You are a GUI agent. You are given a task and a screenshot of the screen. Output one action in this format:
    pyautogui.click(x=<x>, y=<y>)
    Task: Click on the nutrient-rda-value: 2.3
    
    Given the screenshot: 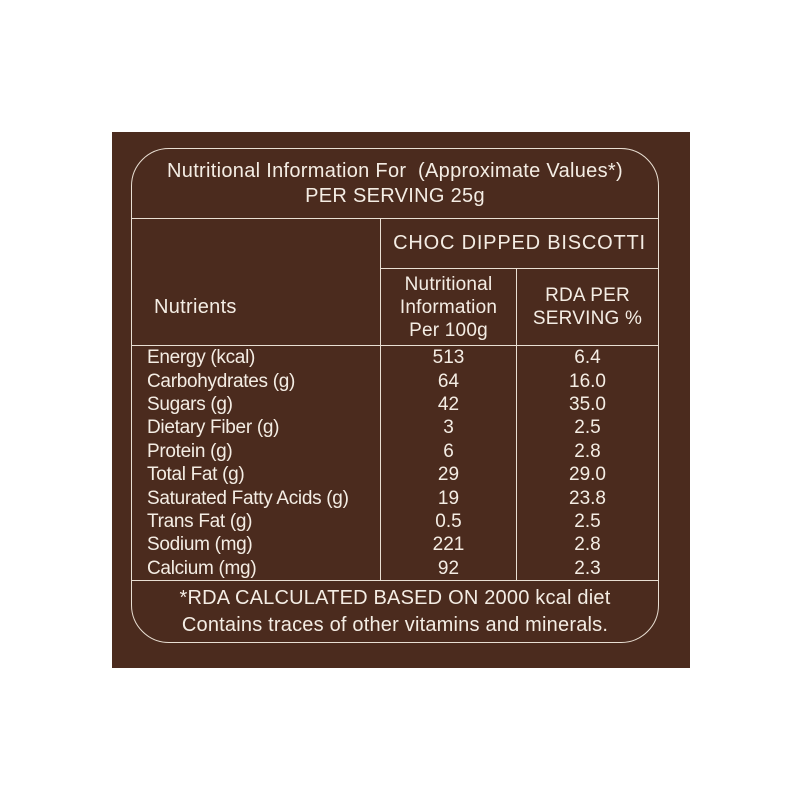 What is the action you would take?
    pyautogui.click(x=587, y=568)
    